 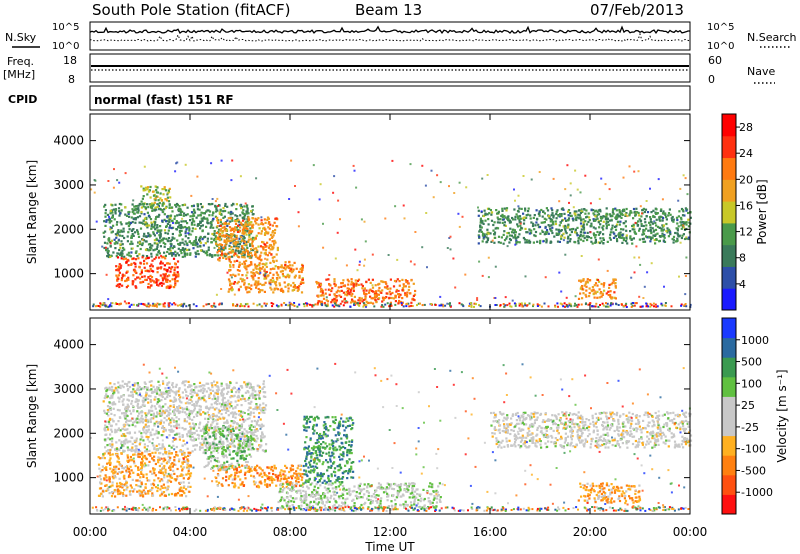 What do you see at coordinates (746, 127) in the screenshot?
I see `colorbar-tick-label: 28` at bounding box center [746, 127].